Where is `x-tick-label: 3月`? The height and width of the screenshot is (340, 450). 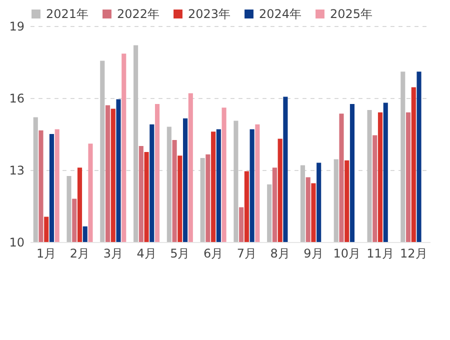 x-tick-label: 3月 is located at coordinates (113, 253).